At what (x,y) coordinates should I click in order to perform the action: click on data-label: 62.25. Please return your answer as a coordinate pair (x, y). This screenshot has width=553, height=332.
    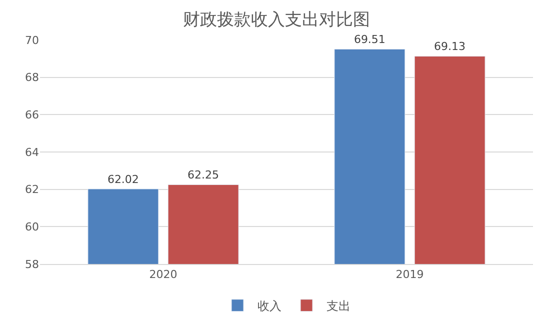
    Looking at the image, I should click on (204, 175).